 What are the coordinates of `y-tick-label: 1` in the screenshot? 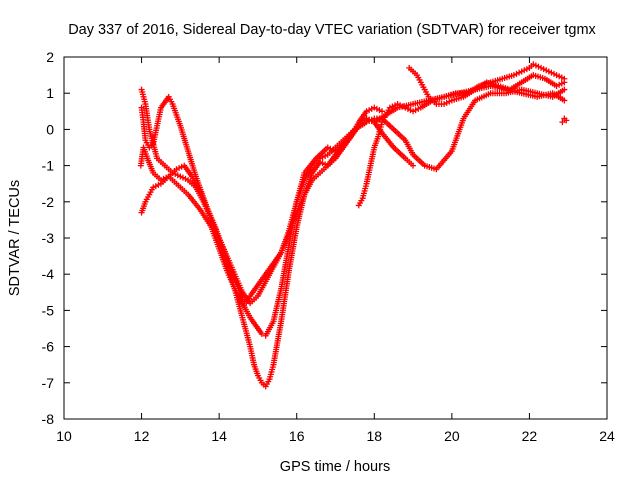 It's located at (50, 93).